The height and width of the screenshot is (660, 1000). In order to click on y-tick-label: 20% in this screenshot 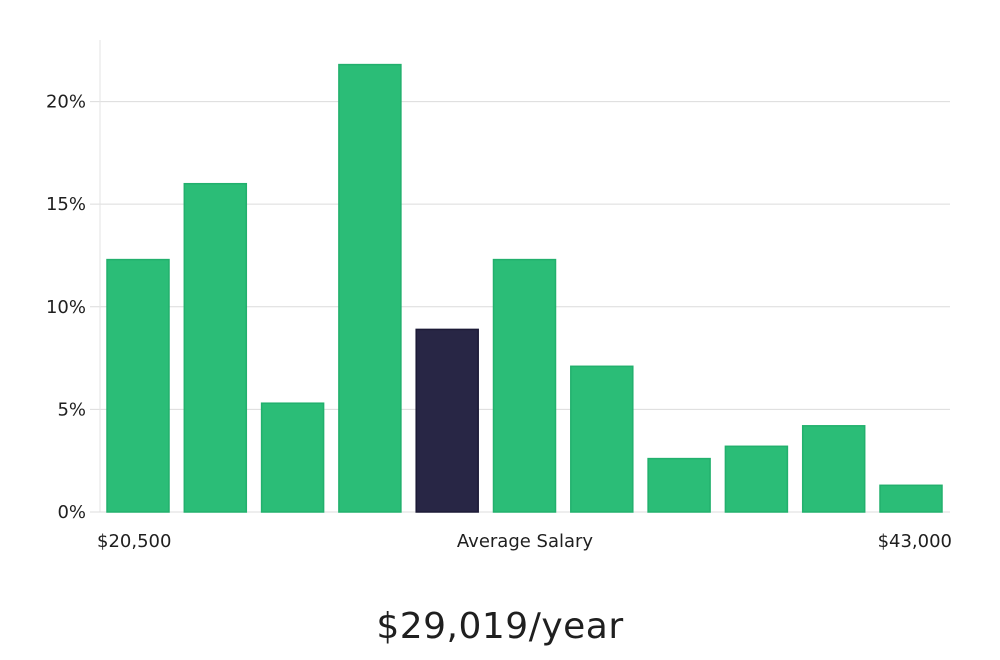, I will do `click(66, 102)`.